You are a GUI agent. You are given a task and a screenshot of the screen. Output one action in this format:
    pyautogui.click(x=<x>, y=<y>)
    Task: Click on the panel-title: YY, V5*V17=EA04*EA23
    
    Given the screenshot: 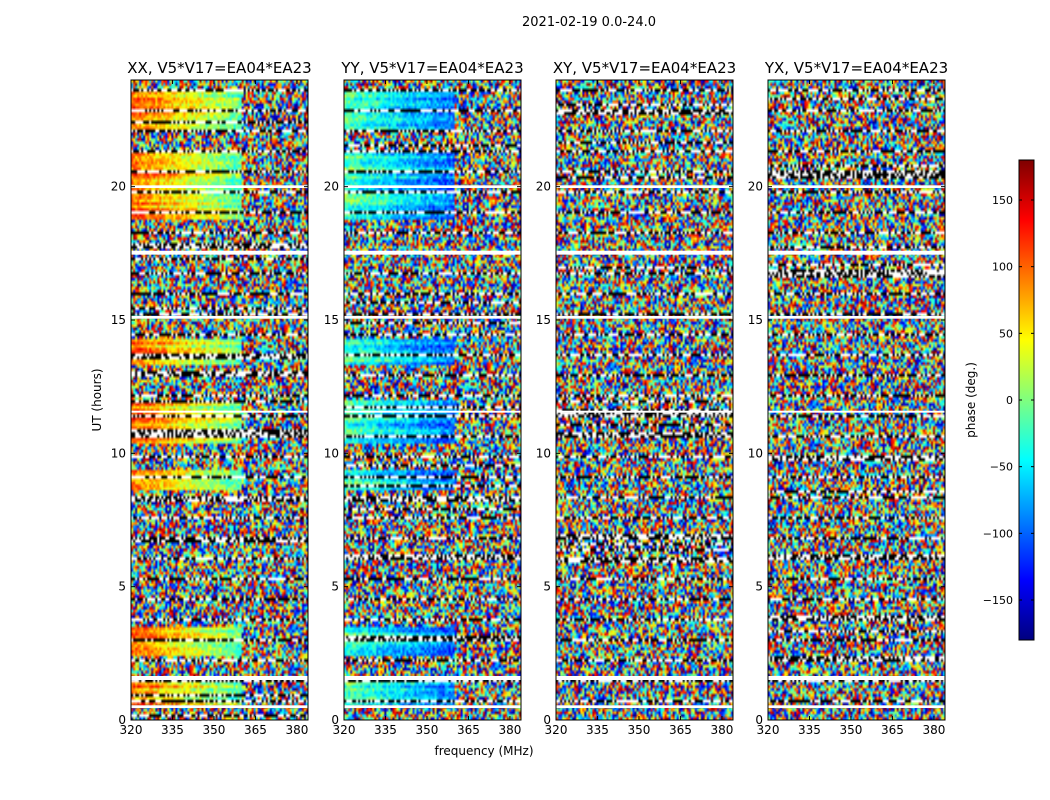 What is the action you would take?
    pyautogui.click(x=431, y=68)
    